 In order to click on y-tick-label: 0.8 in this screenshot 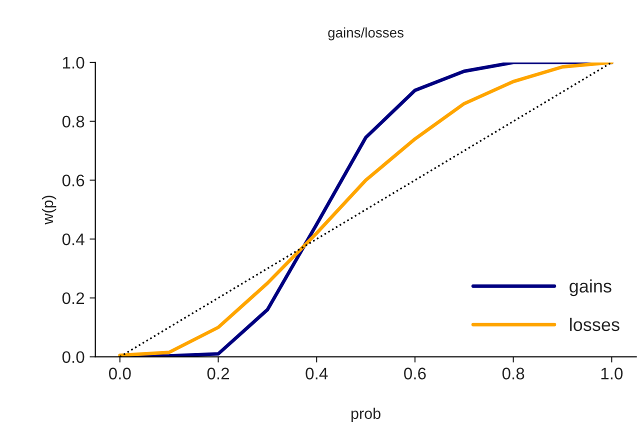, I will do `click(73, 122)`.